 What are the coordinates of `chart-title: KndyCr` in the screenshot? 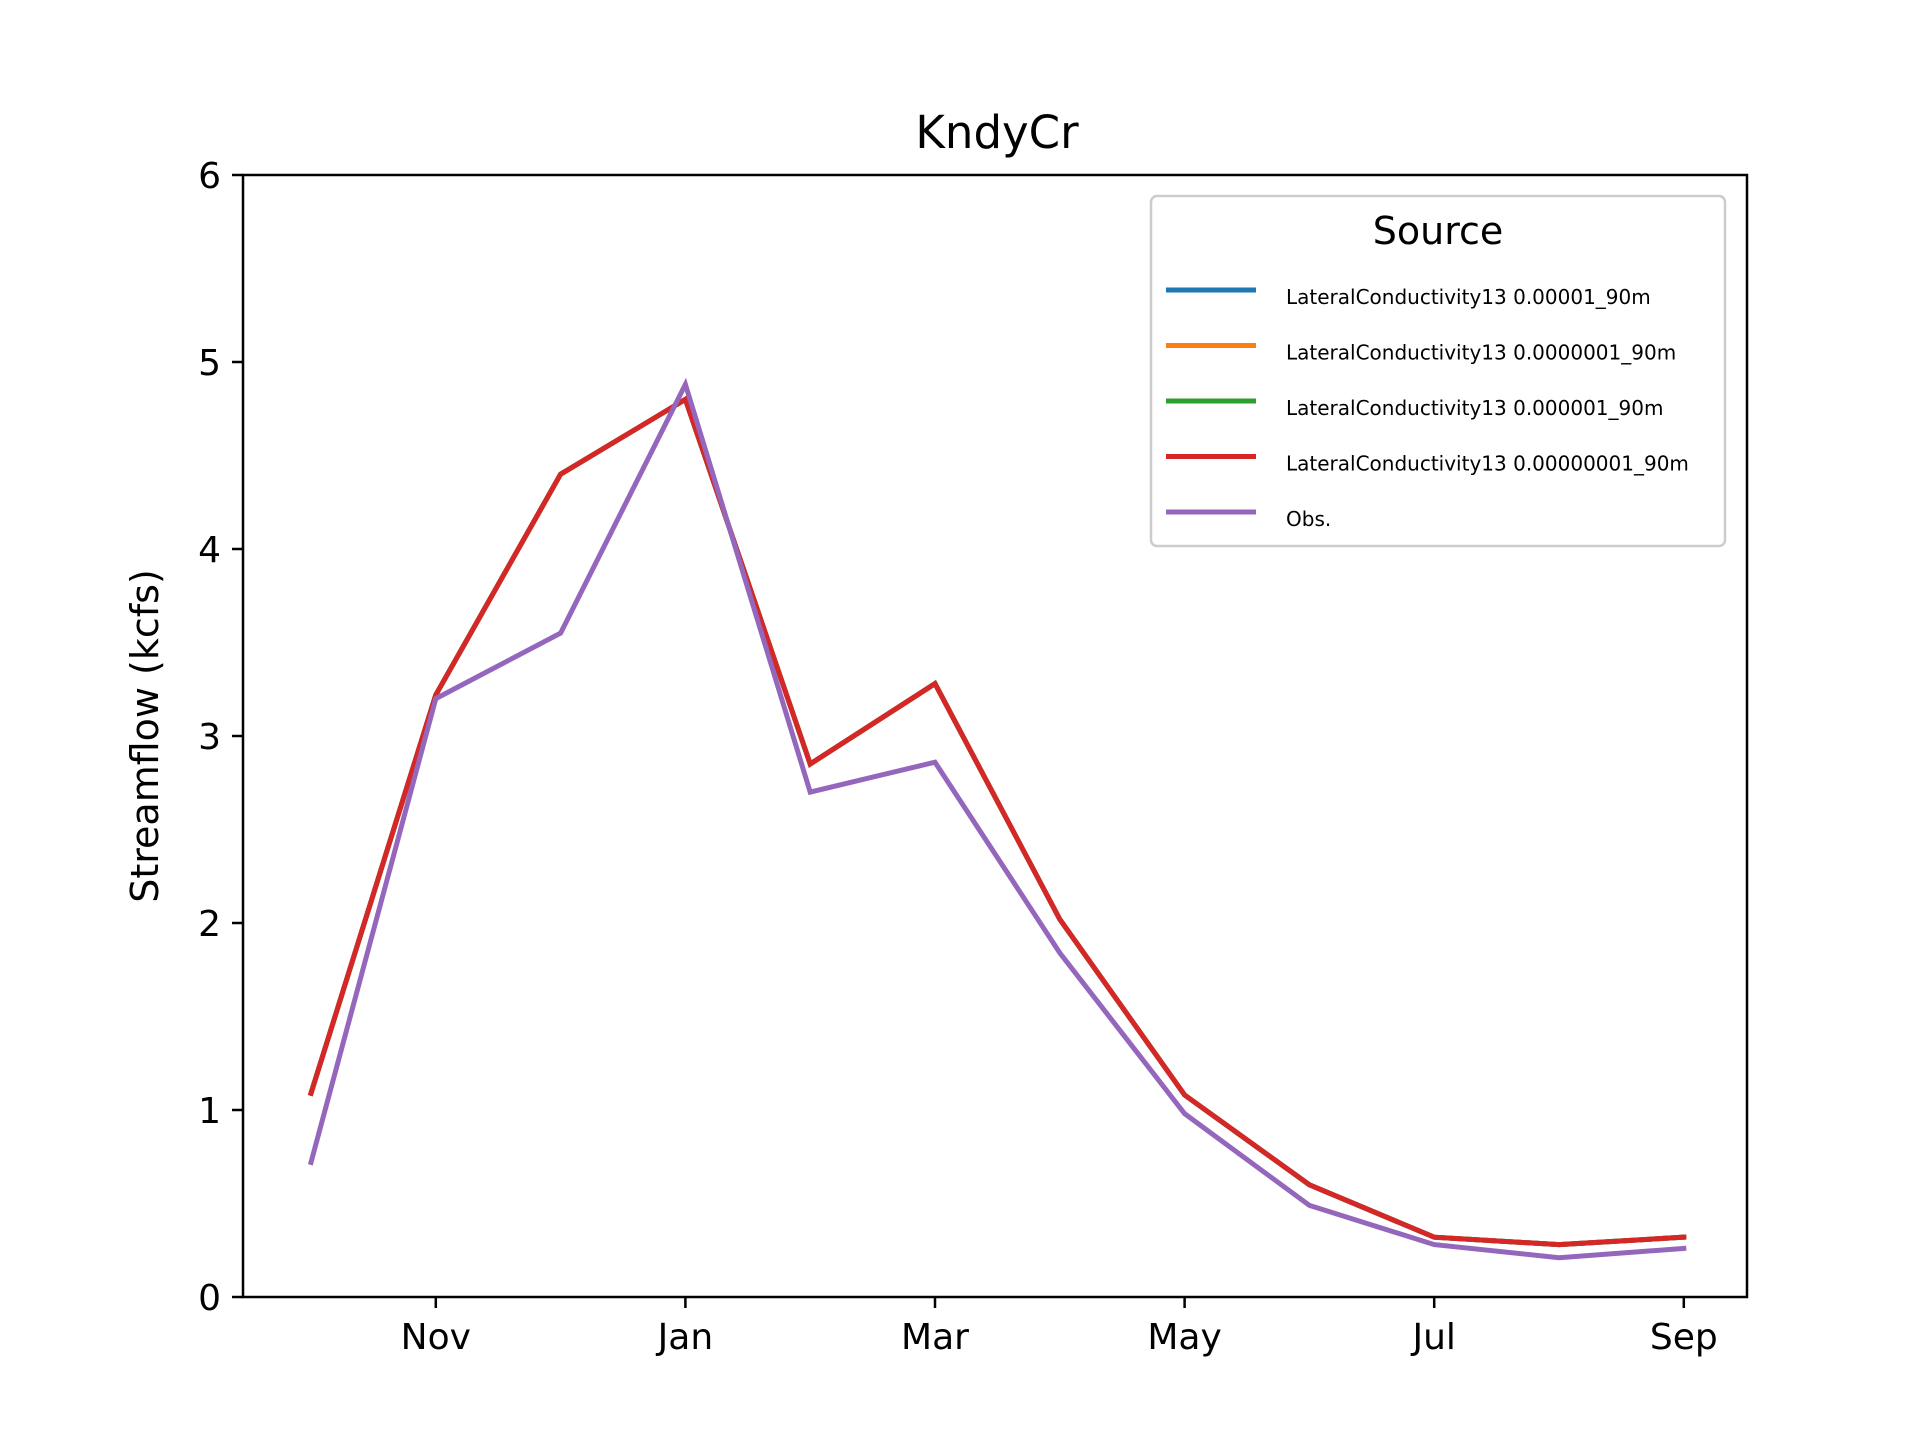 It's located at (997, 132).